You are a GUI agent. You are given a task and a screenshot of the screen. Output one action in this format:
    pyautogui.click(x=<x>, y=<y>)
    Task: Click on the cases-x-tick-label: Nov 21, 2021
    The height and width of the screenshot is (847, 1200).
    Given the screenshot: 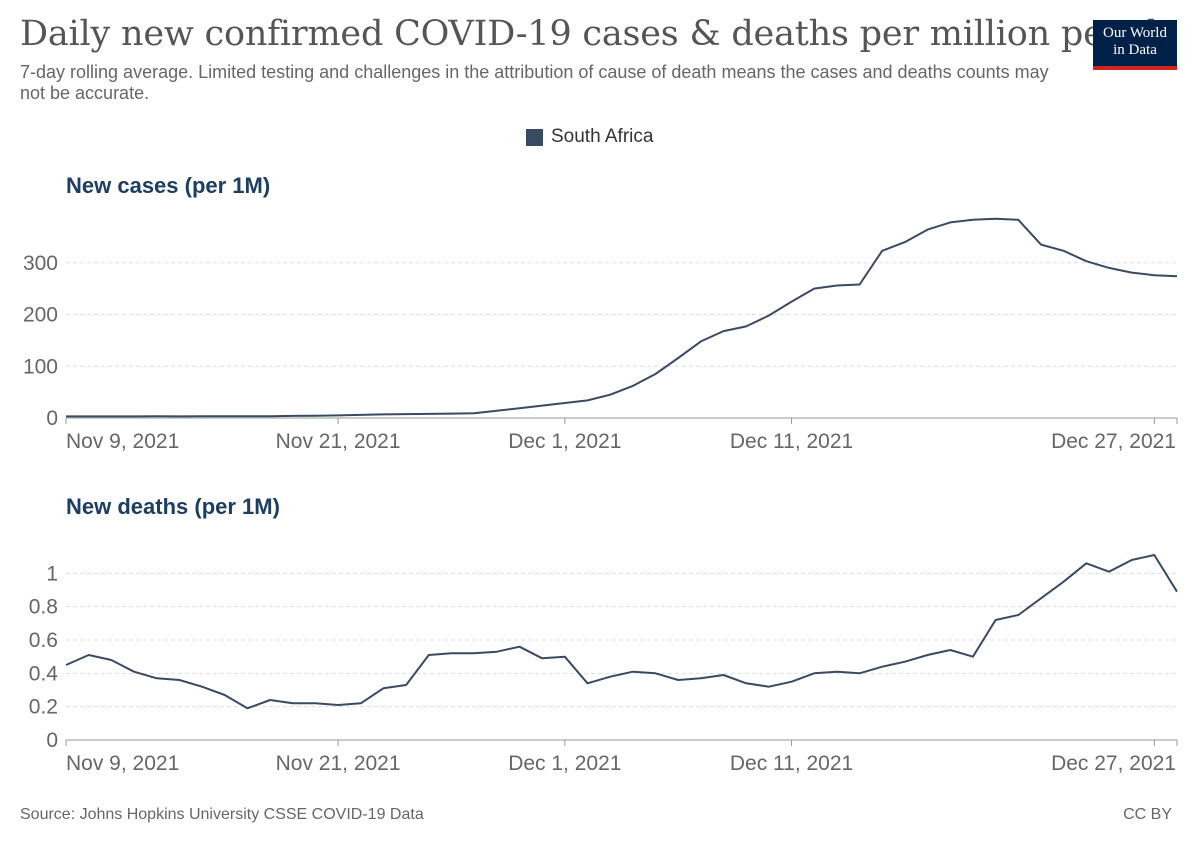 What is the action you would take?
    pyautogui.click(x=338, y=441)
    